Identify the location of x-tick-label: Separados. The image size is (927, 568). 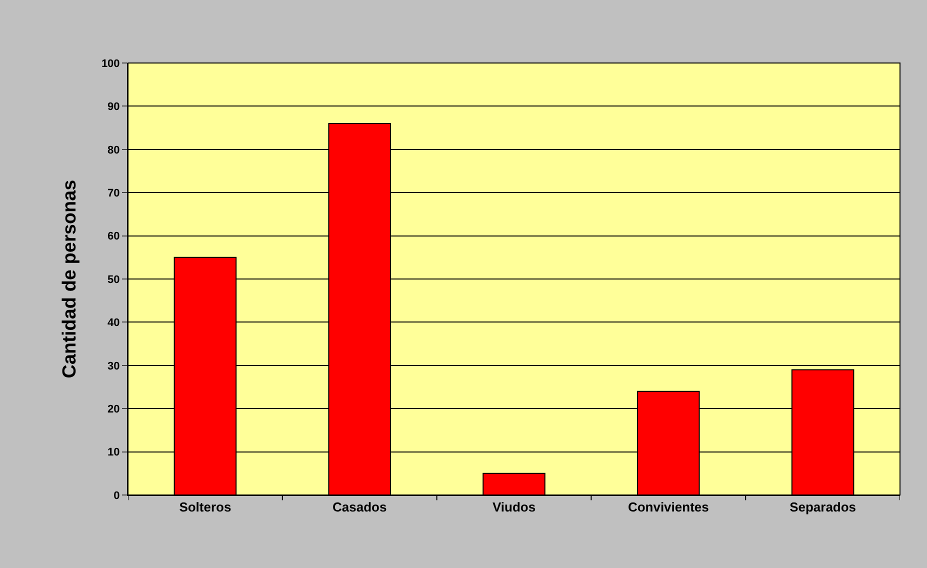
(823, 507).